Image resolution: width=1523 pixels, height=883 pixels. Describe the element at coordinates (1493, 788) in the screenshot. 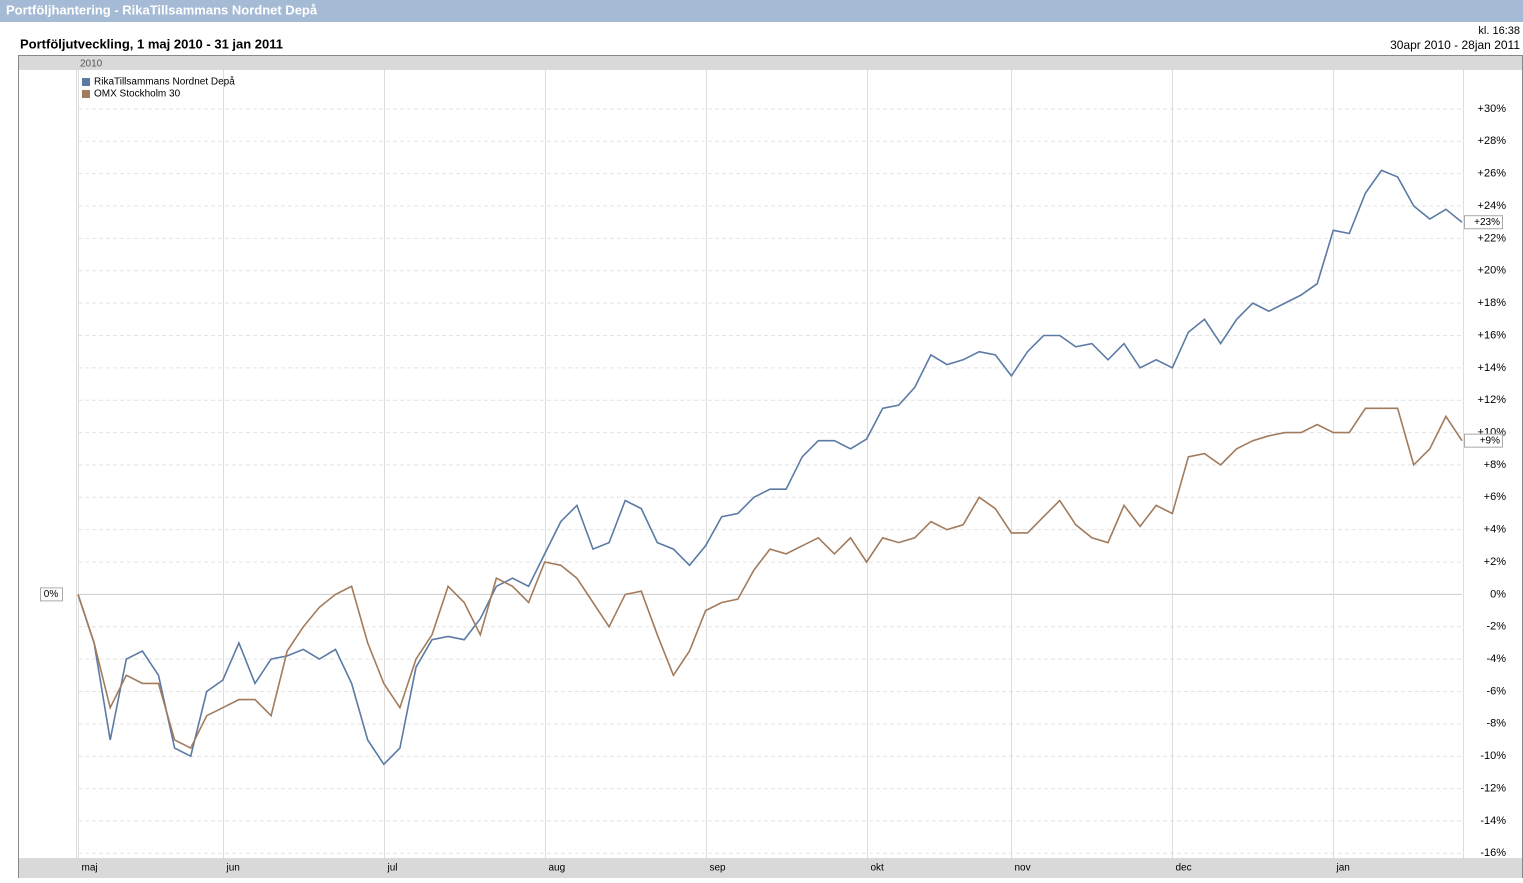

I see `y-tick-label: -12%` at that location.